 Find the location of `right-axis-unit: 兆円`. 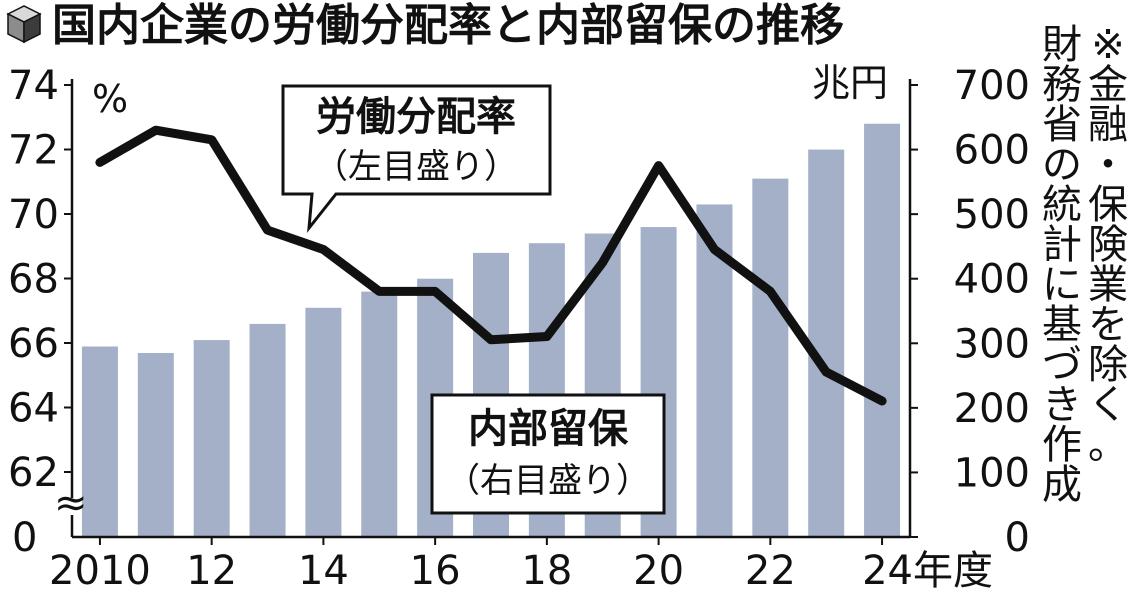

right-axis-unit: 兆円 is located at coordinates (850, 83).